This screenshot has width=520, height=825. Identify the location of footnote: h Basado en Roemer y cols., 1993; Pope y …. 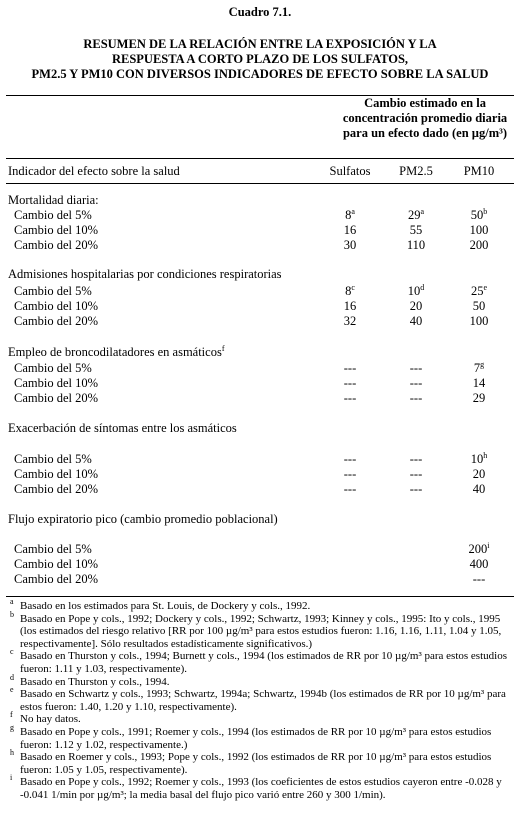
(251, 762).